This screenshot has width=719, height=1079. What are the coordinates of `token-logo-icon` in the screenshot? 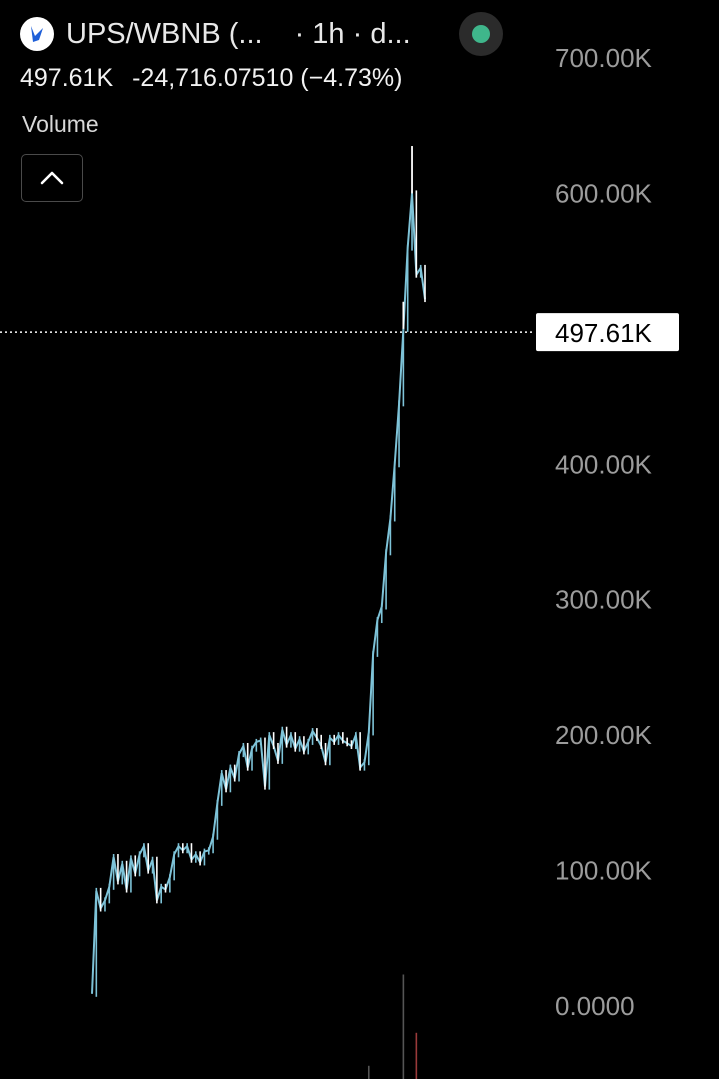 It's located at (37, 34).